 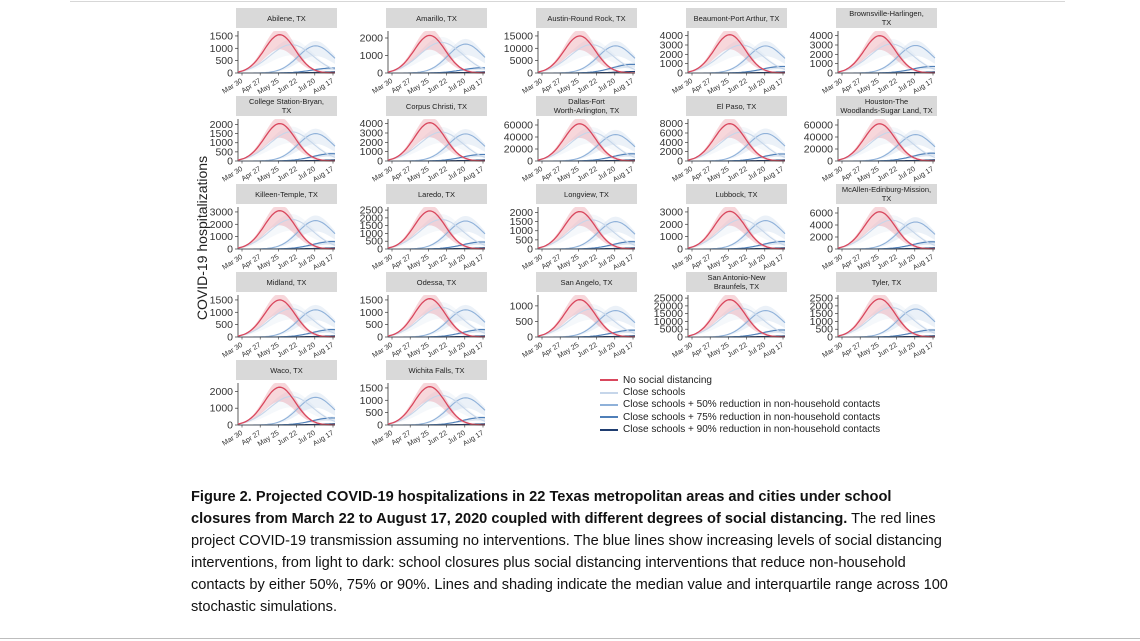 I want to click on y-tick-label: 40000, so click(x=818, y=138).